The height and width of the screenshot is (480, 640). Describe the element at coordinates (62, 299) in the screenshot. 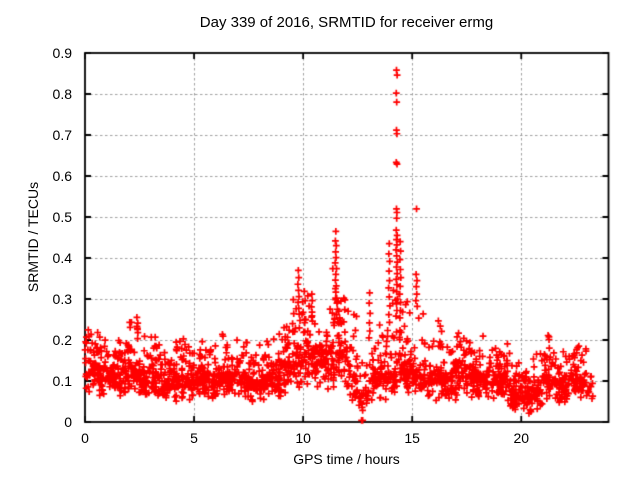

I see `y-tick-label: 0.3` at that location.